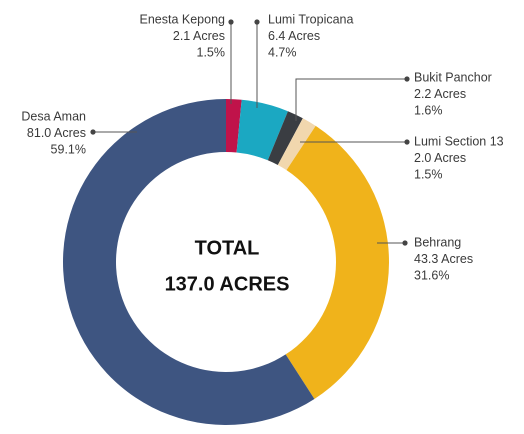  I want to click on category-label: Bukit Panchor, so click(453, 77).